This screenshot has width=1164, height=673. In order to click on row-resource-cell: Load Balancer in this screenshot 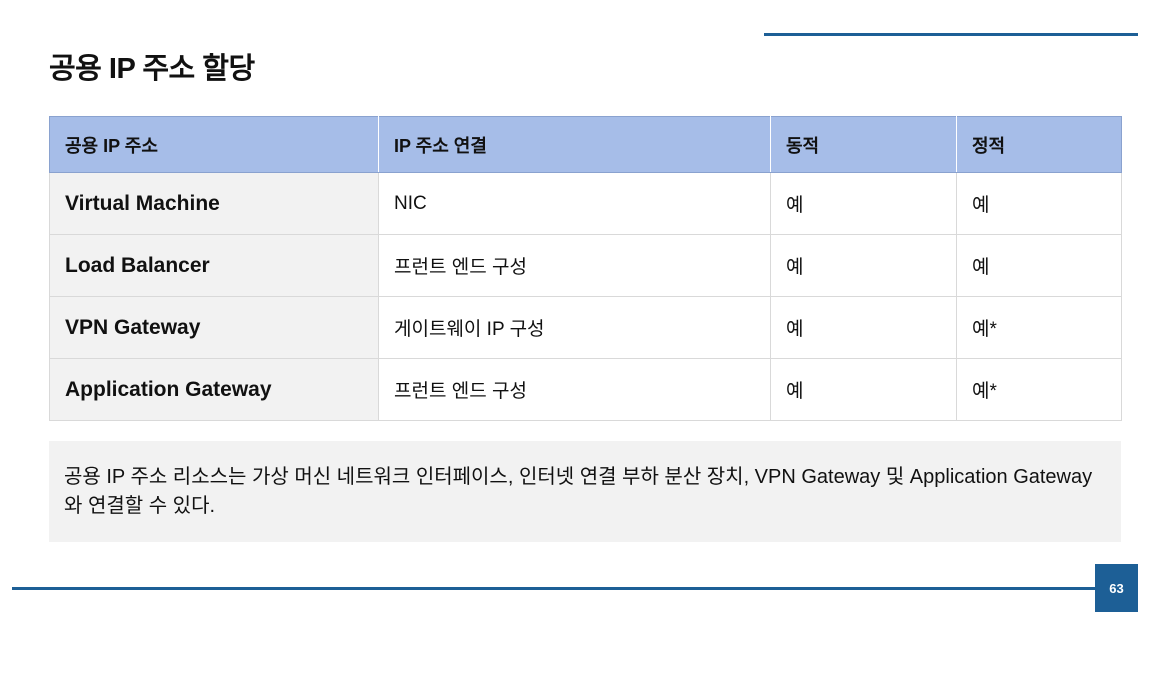, I will do `click(214, 265)`.